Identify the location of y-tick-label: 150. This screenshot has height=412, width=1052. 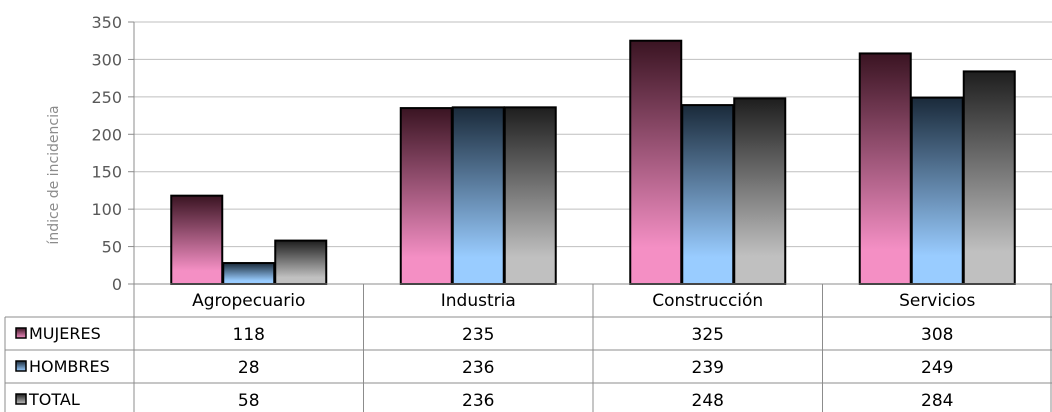
(106, 172).